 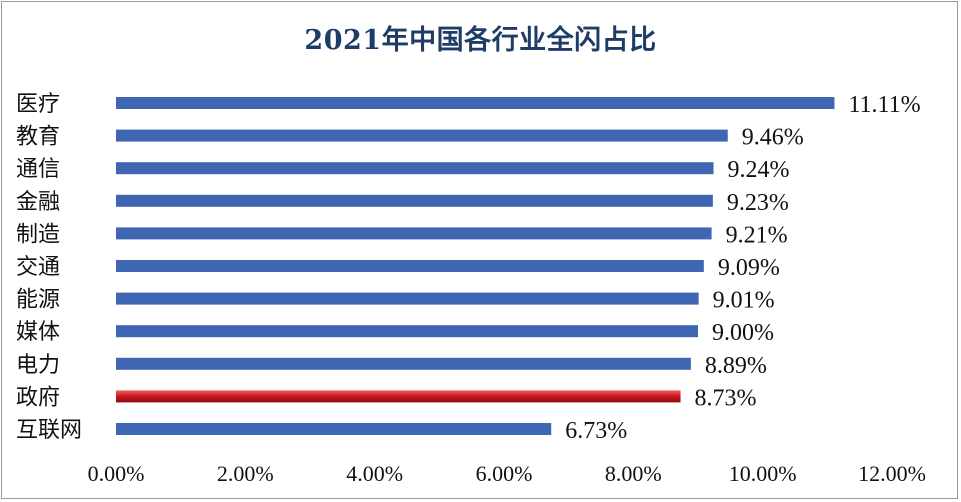 I want to click on category-label: 教育, so click(x=38, y=137).